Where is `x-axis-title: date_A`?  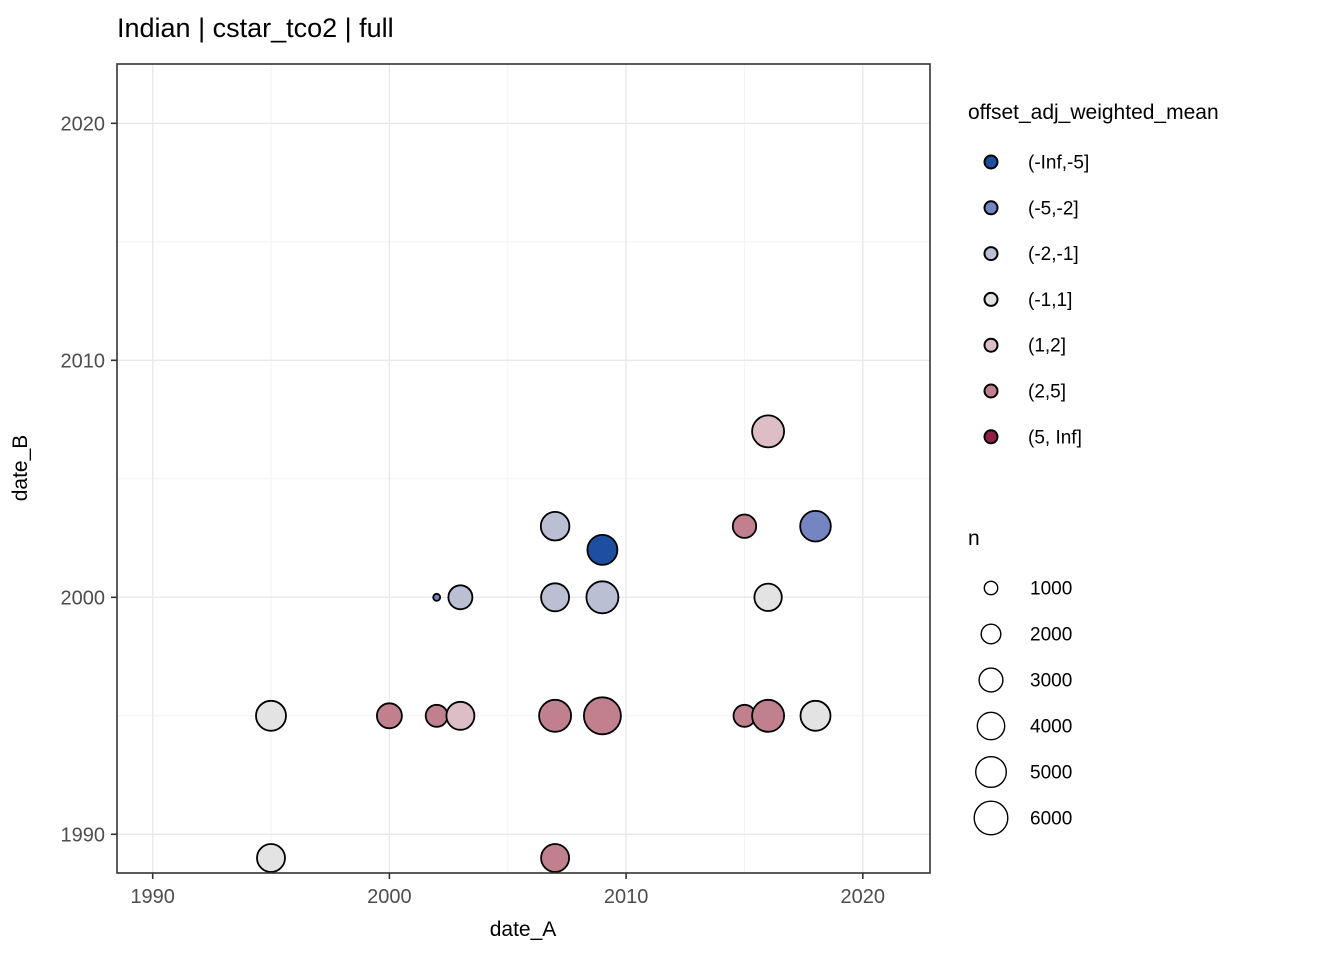 x-axis-title: date_A is located at coordinates (523, 929).